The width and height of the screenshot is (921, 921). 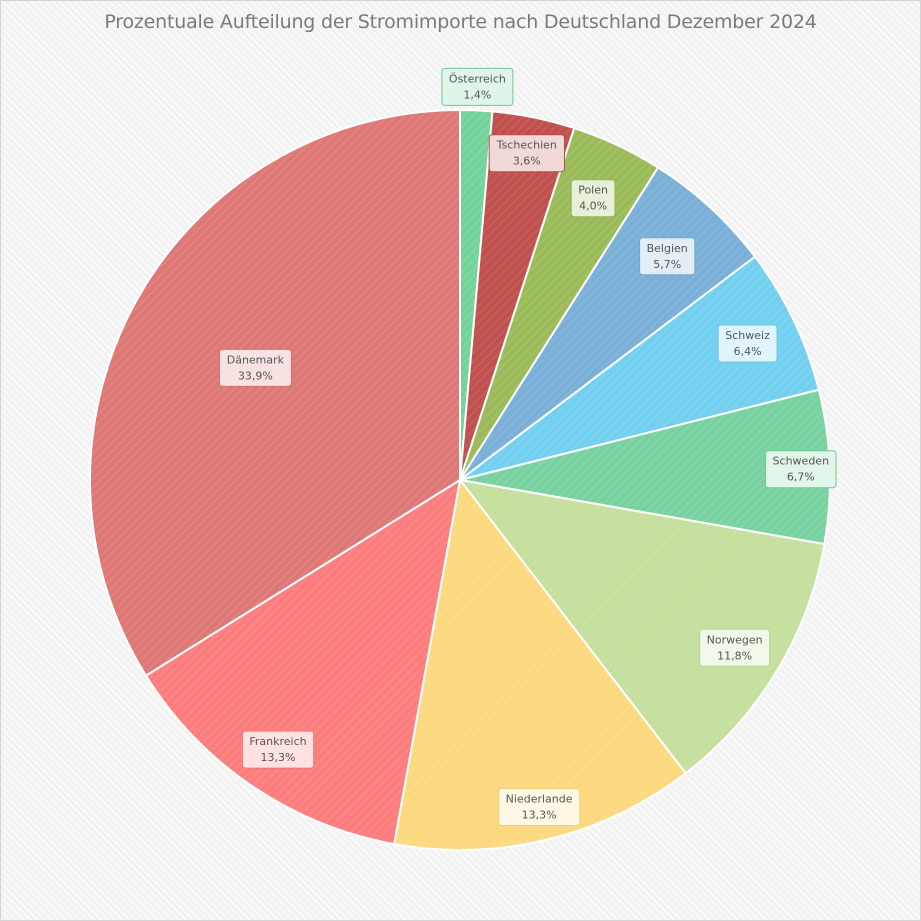 I want to click on data-label-tschechien-name: Tschechien, so click(x=526, y=145).